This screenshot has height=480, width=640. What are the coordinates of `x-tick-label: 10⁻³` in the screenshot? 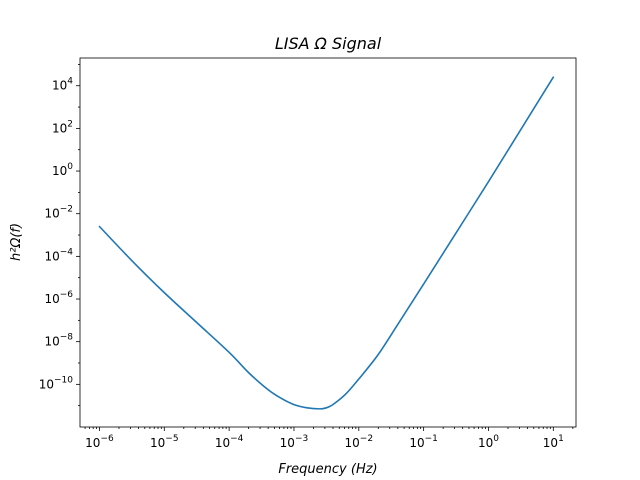 It's located at (294, 442).